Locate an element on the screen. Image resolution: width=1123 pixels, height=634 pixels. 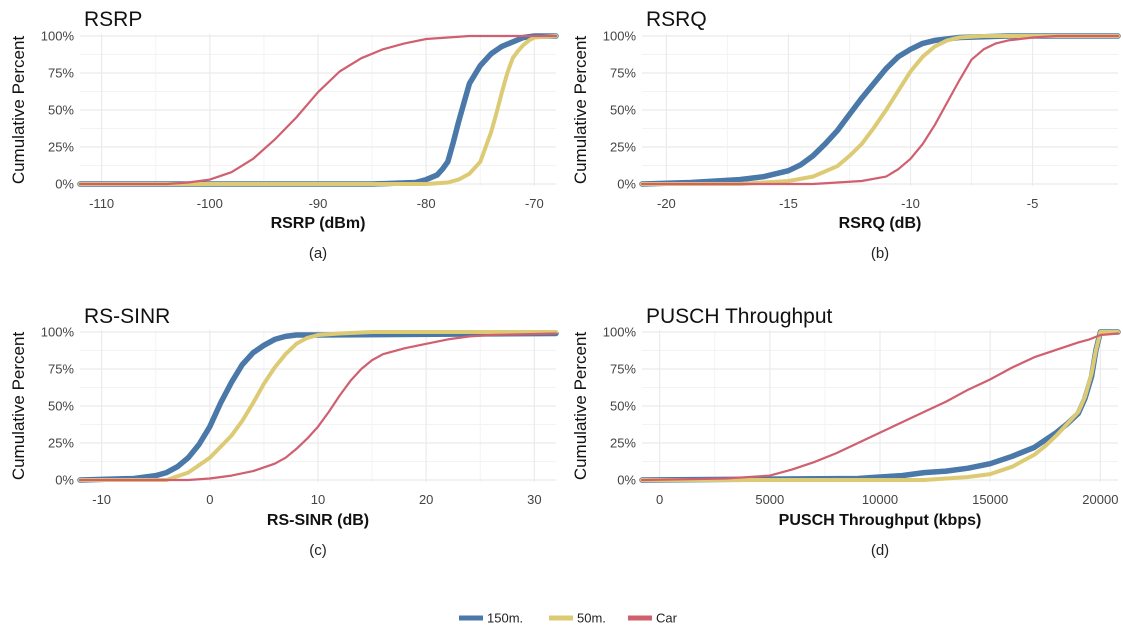
panel-caption: (b) is located at coordinates (880, 253).